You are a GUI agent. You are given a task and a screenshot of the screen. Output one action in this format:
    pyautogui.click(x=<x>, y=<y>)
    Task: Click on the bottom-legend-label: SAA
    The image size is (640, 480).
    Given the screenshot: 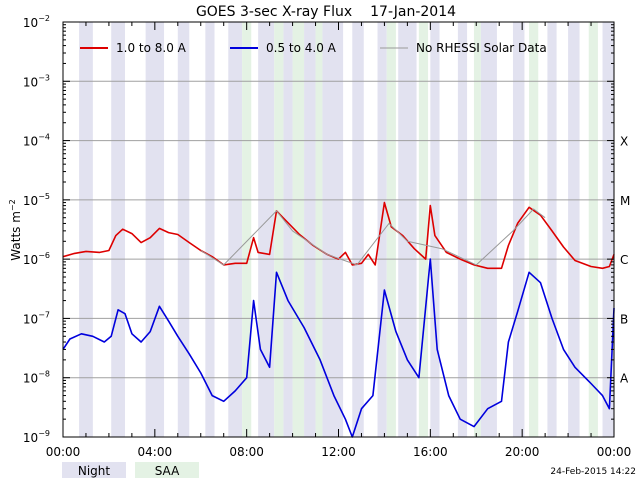 What is the action you would take?
    pyautogui.click(x=167, y=471)
    